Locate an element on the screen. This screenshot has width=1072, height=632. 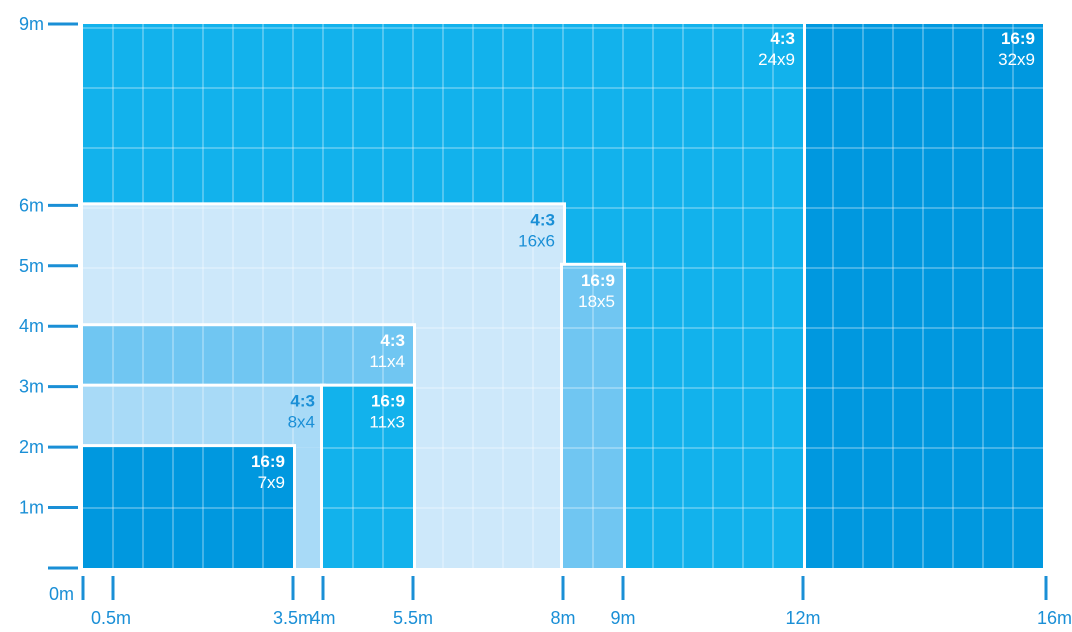
wall-16x6-size-label: 16x6 is located at coordinates (536, 240).